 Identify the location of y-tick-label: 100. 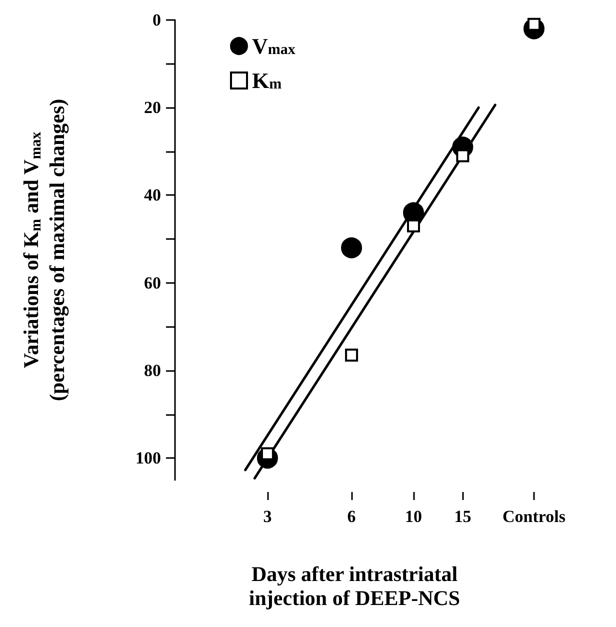
(148, 458).